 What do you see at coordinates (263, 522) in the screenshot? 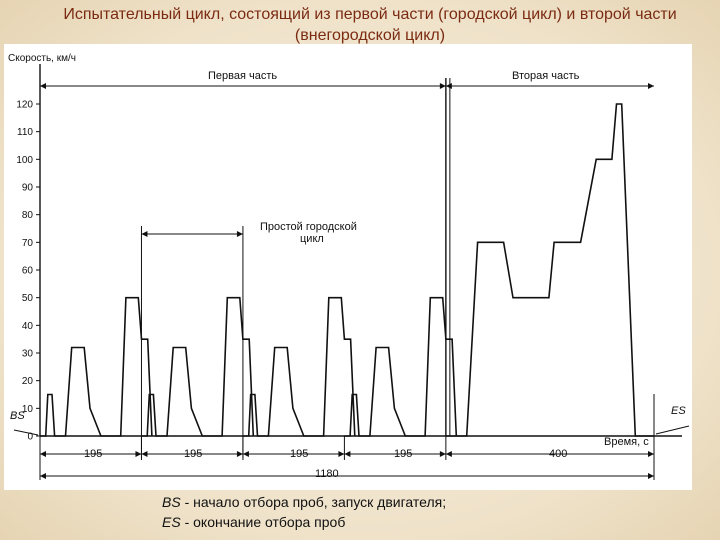
I see `legend-es-text: - окончание отбора проб` at bounding box center [263, 522].